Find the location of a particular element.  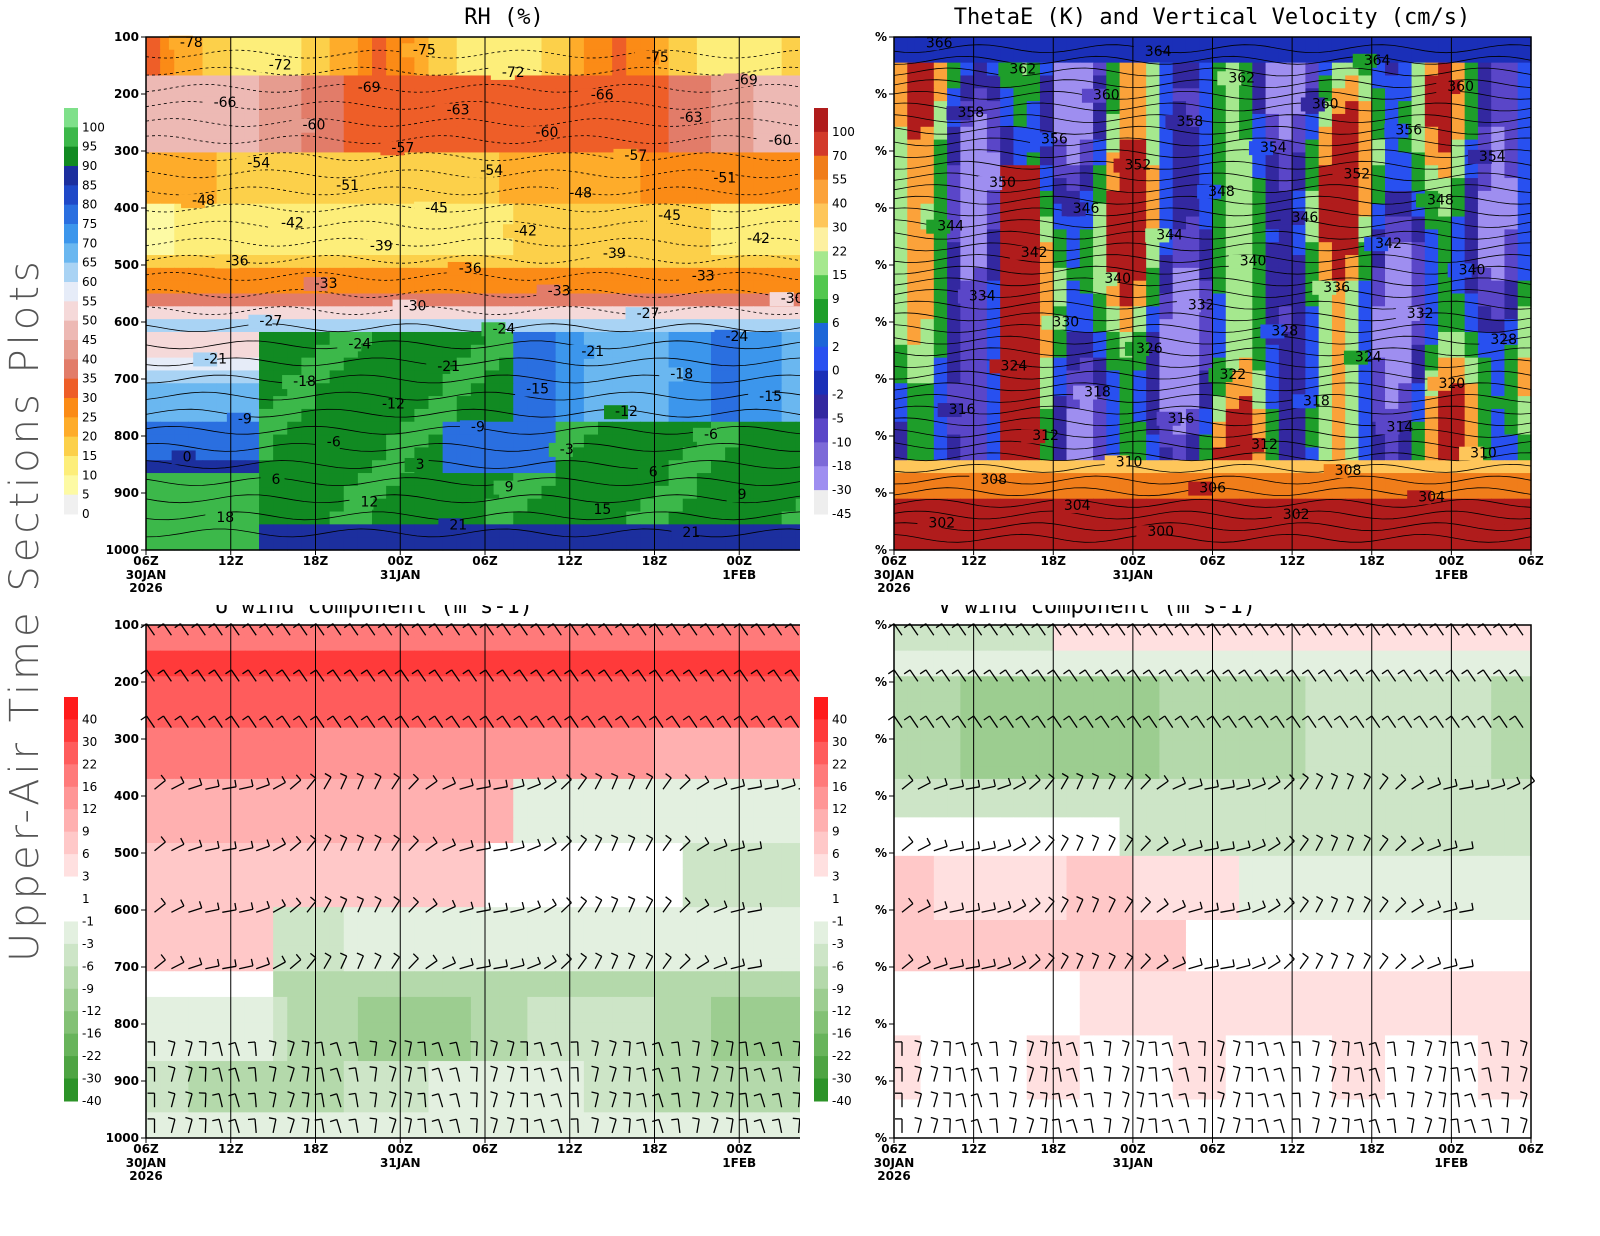

colorbar-swatch is located at coordinates (71, 234).